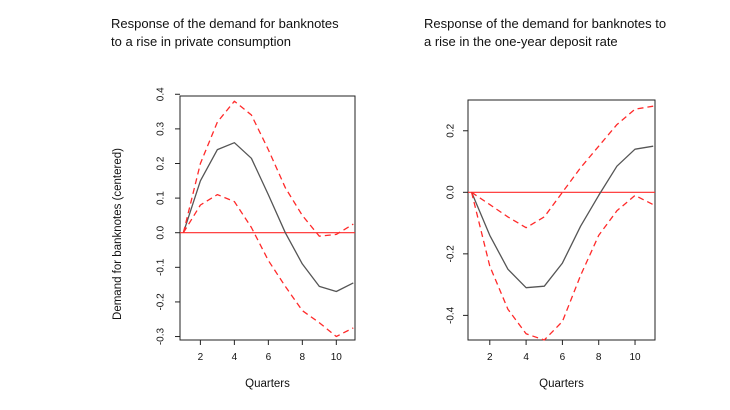 This screenshot has height=410, width=730. Describe the element at coordinates (161, 198) in the screenshot. I see `y-tick-label: 0.1` at that location.